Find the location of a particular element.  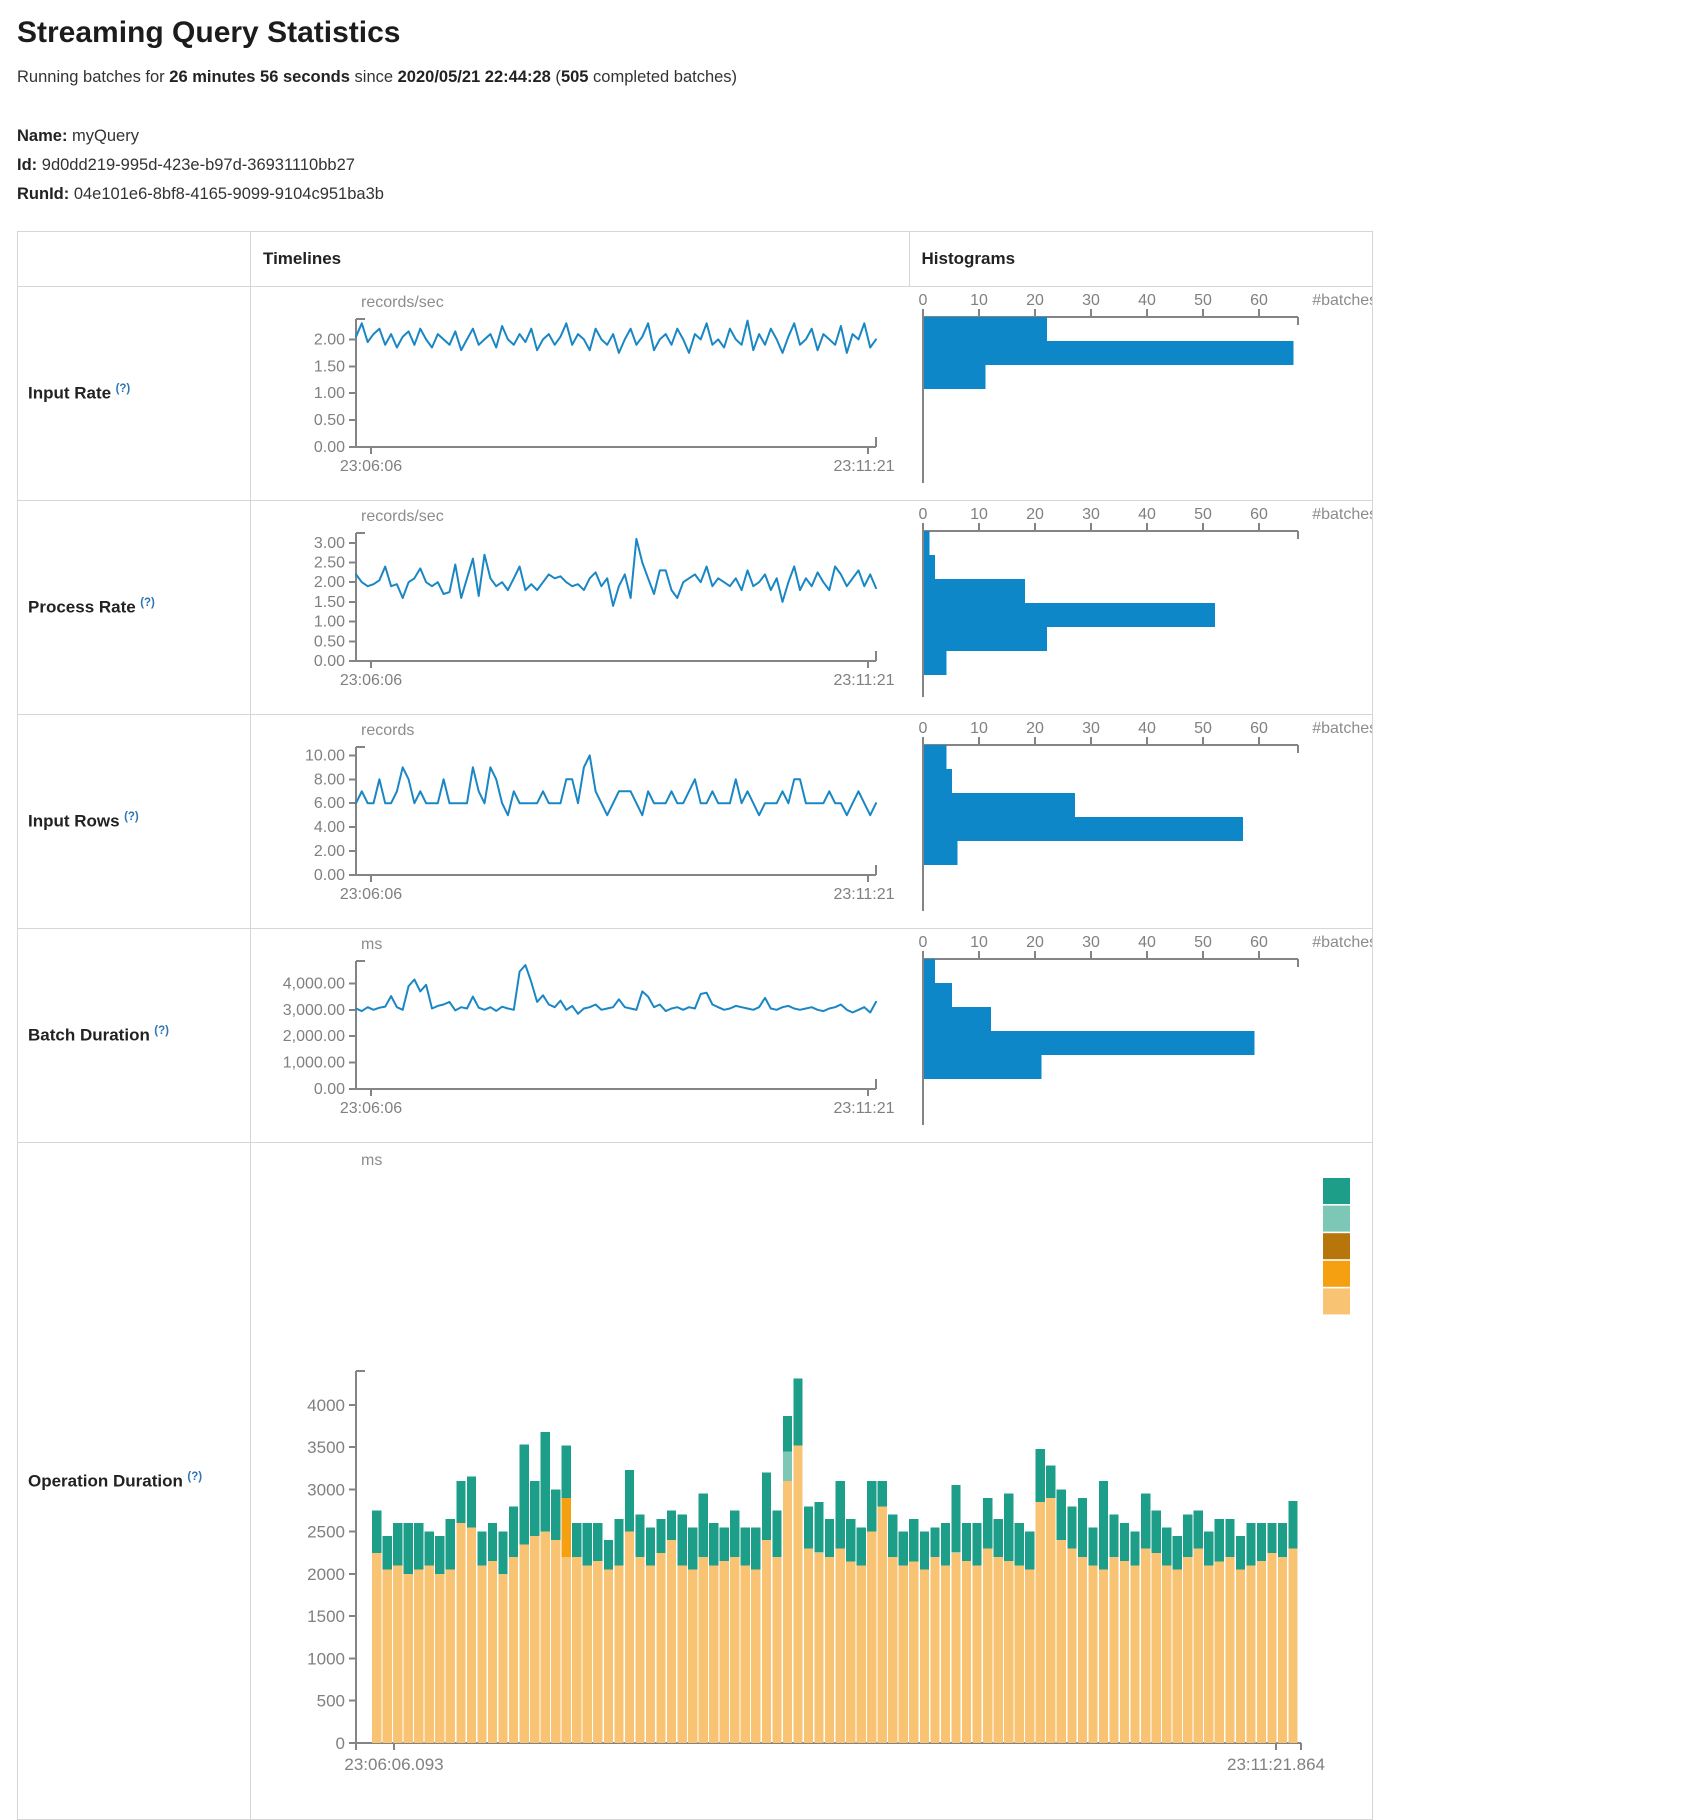

query-id-line: Id: 9d0dd219-995d-423e-b97d-36931110bb27 is located at coordinates (855, 165).